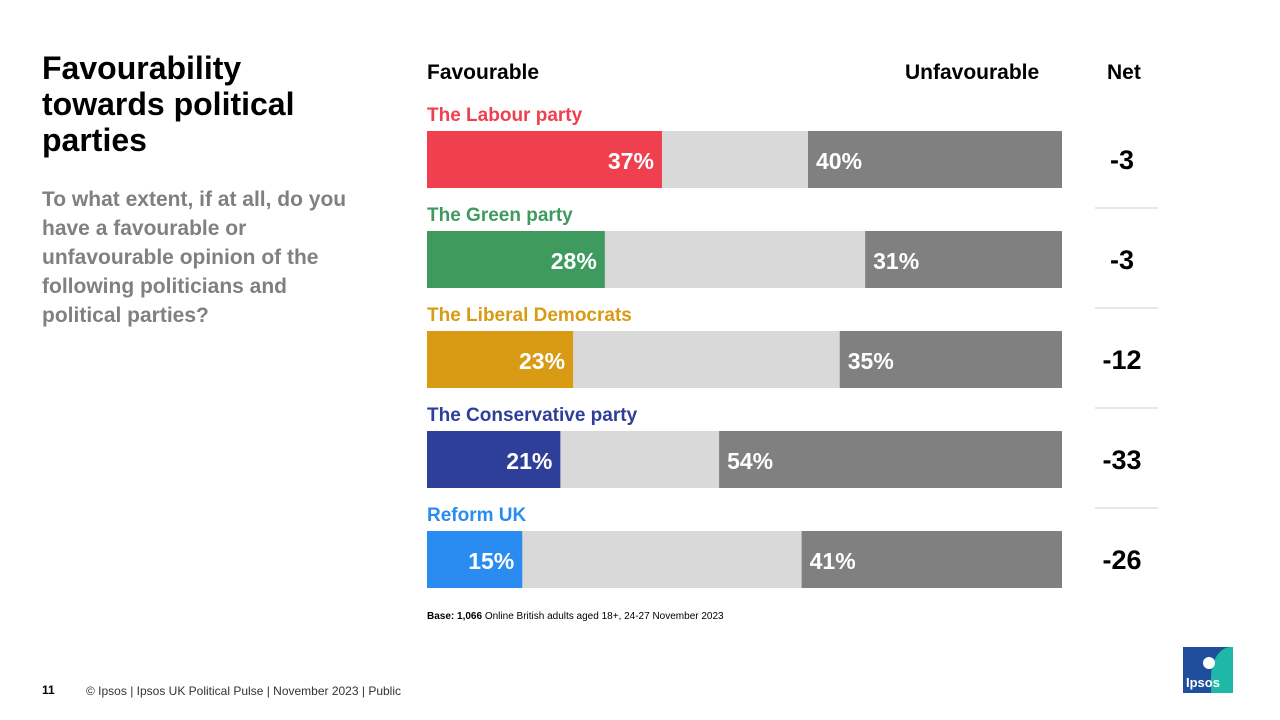 This screenshot has height=720, width=1280. Describe the element at coordinates (168, 104) in the screenshot. I see `page-title: Favourability towards political parties` at that location.